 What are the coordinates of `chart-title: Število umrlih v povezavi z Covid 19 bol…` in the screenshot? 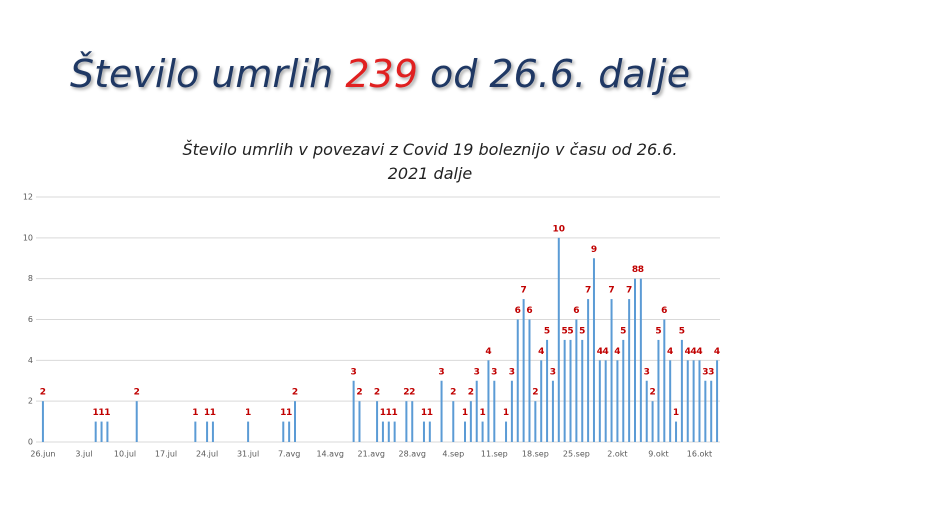 It's located at (430, 161).